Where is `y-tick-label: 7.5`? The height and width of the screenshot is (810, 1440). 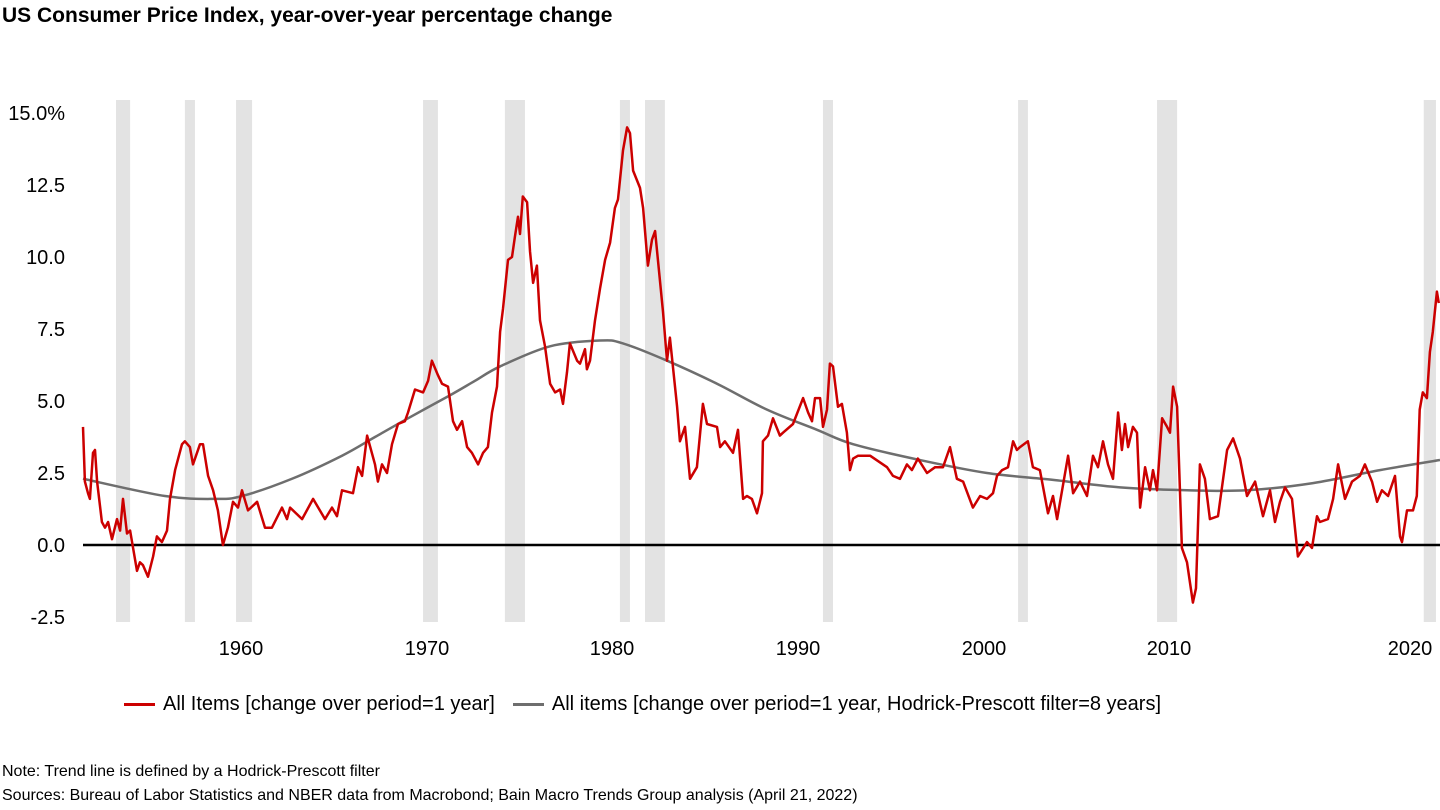 y-tick-label: 7.5 is located at coordinates (51, 330).